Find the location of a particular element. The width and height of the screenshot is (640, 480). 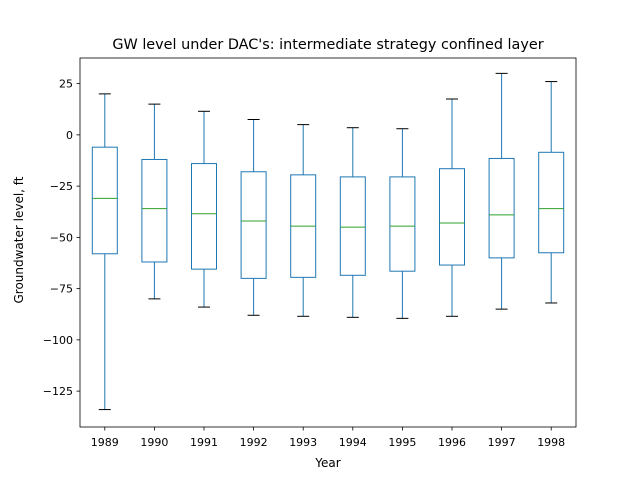

x-tick-label: 1995 is located at coordinates (402, 442).